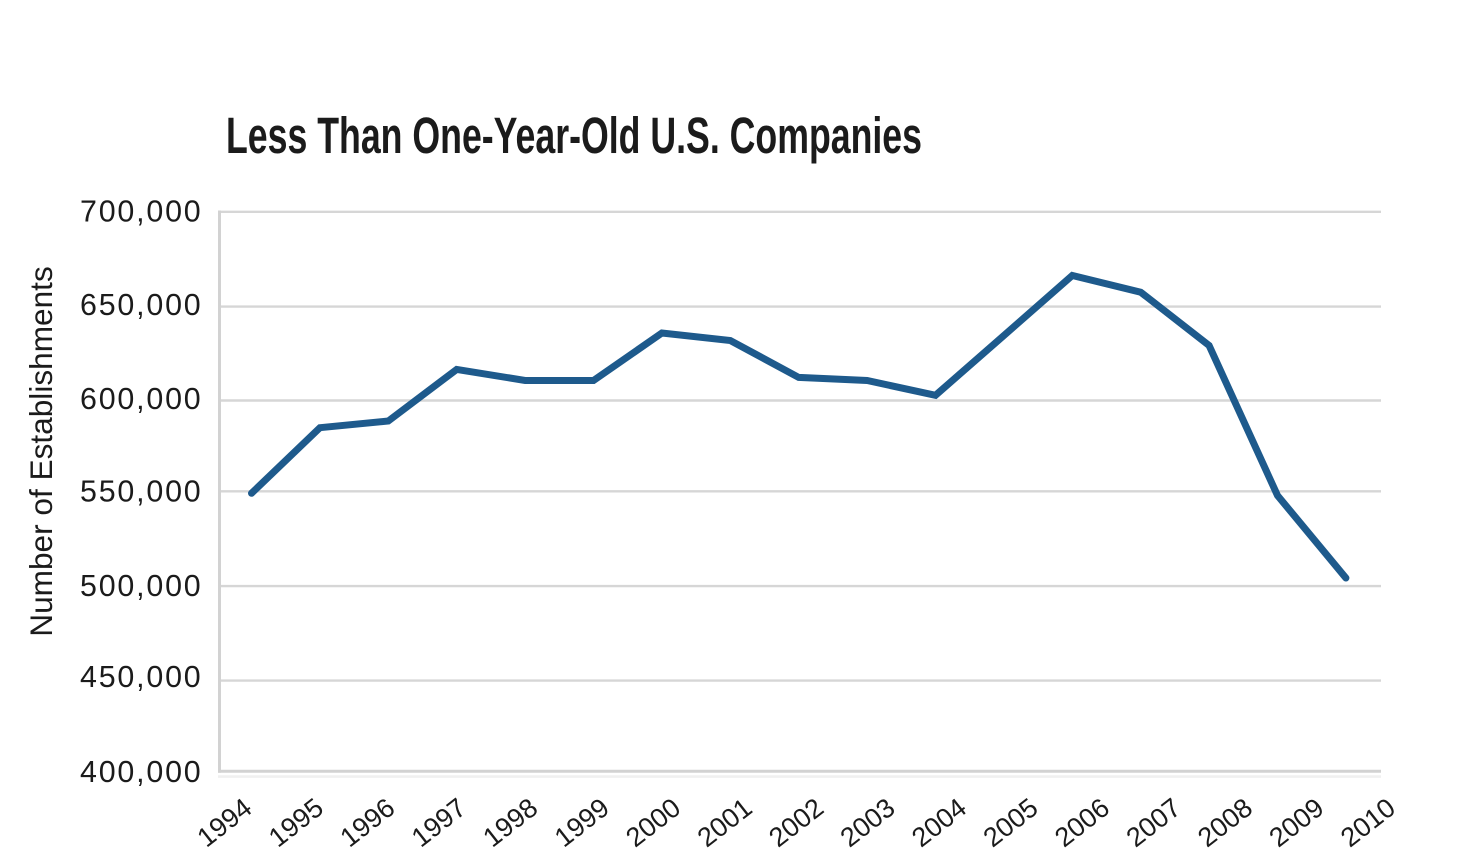 Image resolution: width=1480 pixels, height=866 pixels. What do you see at coordinates (1154, 822) in the screenshot?
I see `svg-text: 2007` at bounding box center [1154, 822].